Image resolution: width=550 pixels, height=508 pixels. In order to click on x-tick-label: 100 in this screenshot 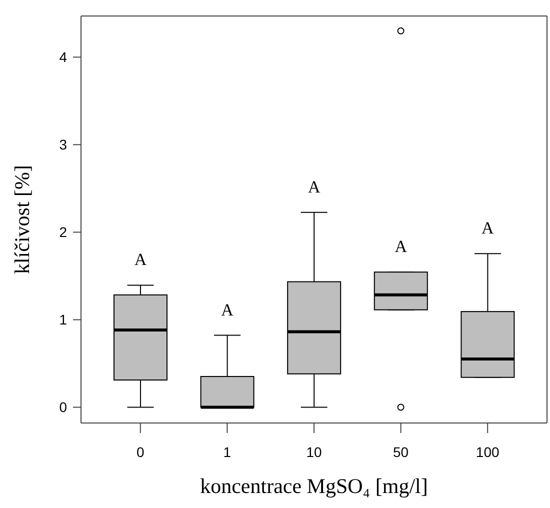, I will do `click(488, 452)`.